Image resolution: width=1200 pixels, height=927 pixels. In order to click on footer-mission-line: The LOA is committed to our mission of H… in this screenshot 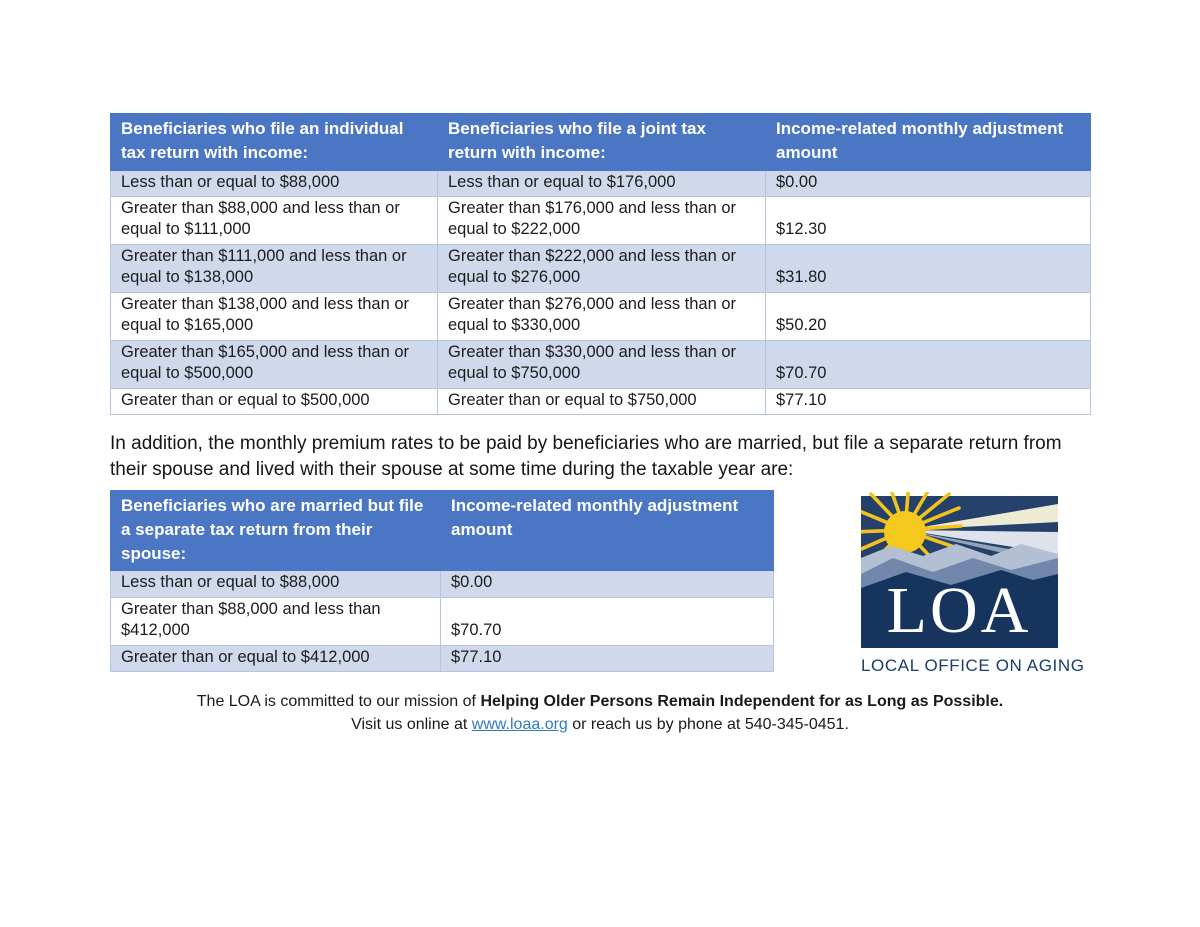, I will do `click(600, 701)`.